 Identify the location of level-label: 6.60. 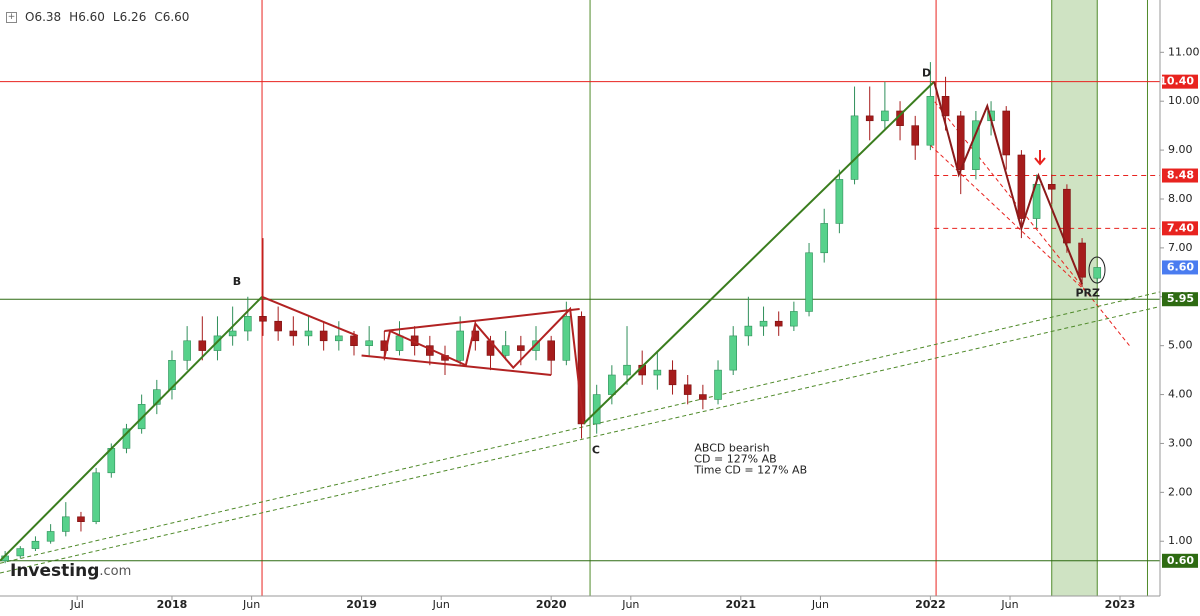
(1180, 266).